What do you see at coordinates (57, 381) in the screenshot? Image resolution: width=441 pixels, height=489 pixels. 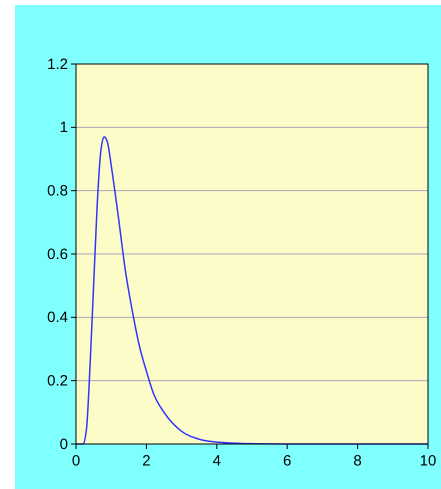 I see `y-tick-label: 0.2` at bounding box center [57, 381].